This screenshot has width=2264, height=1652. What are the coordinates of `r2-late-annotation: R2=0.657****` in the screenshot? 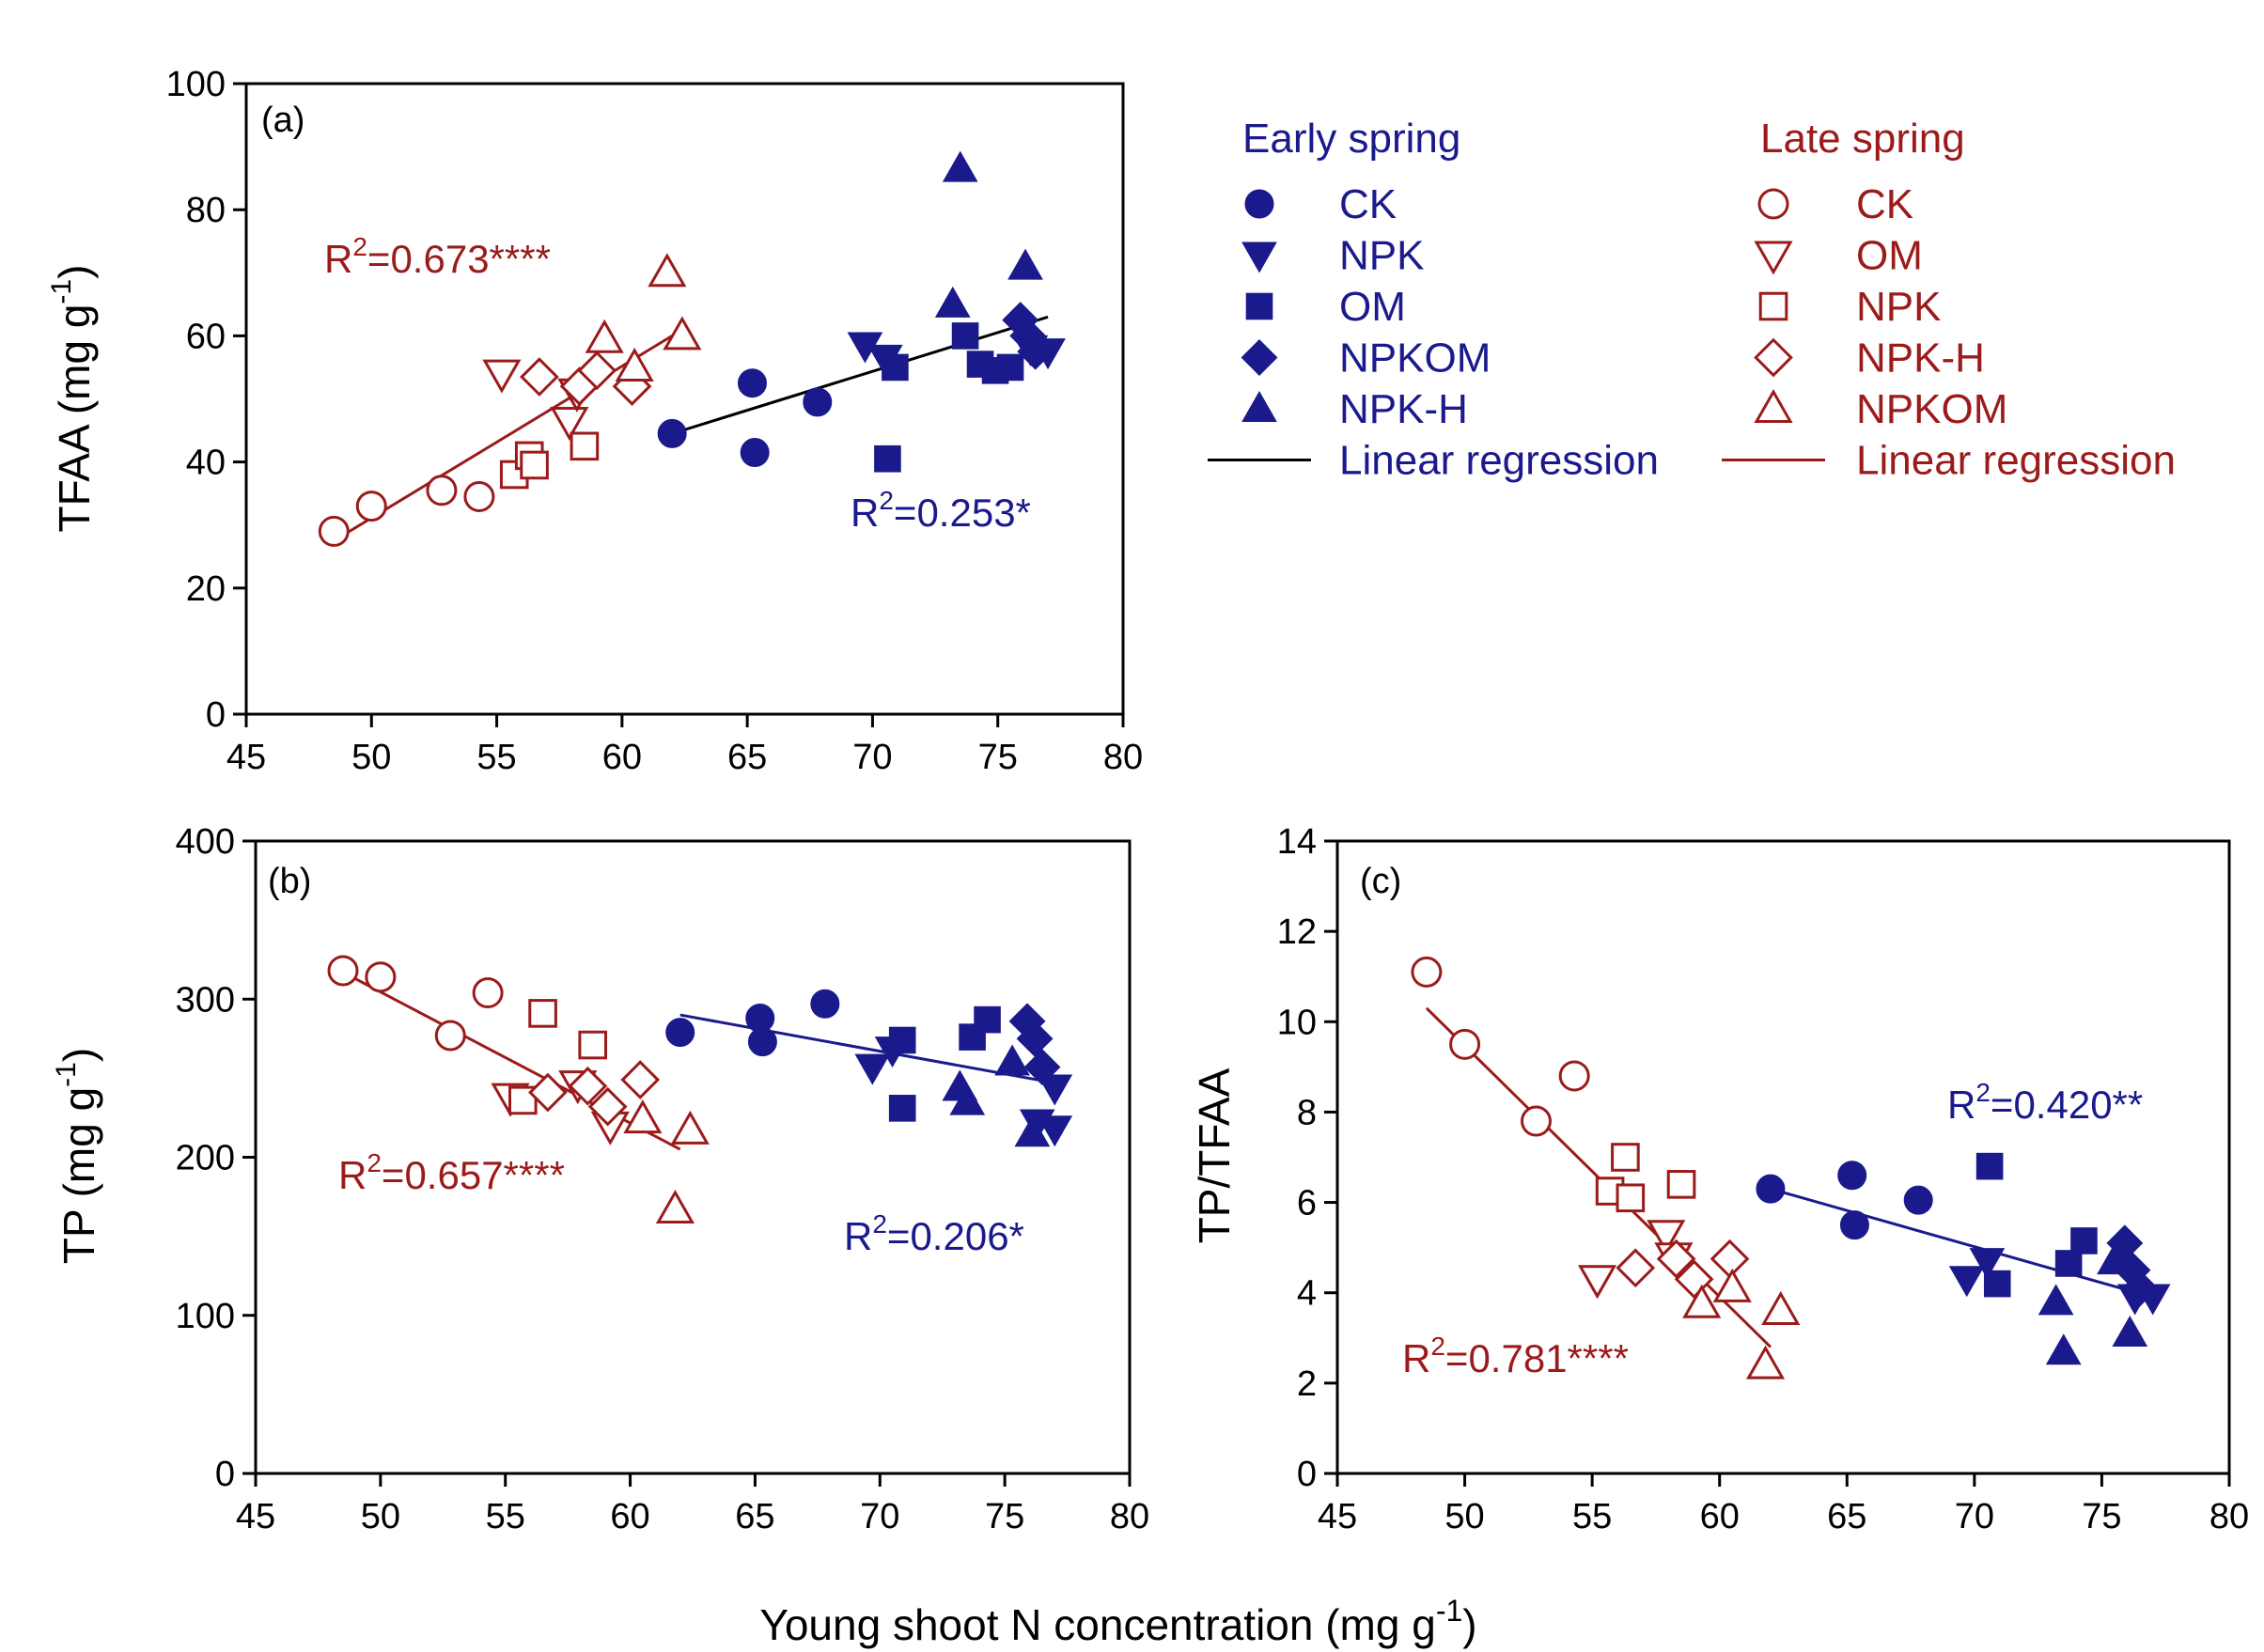 It's located at (451, 1172).